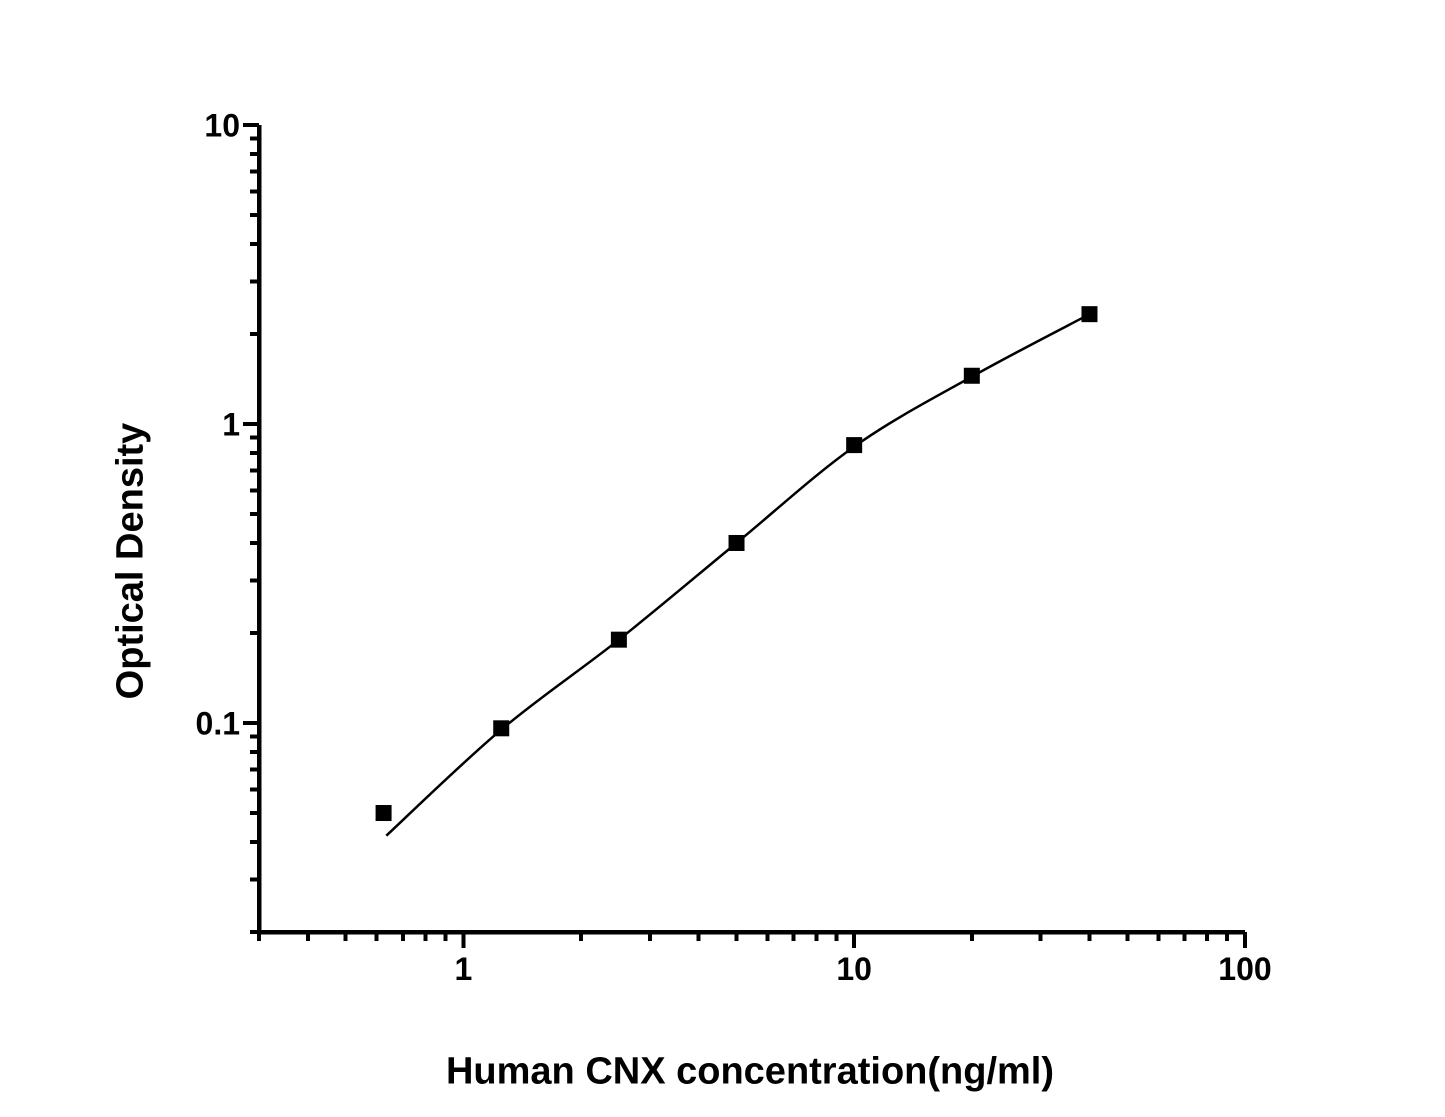  Describe the element at coordinates (854, 969) in the screenshot. I see `x-tick-label: 10` at that location.